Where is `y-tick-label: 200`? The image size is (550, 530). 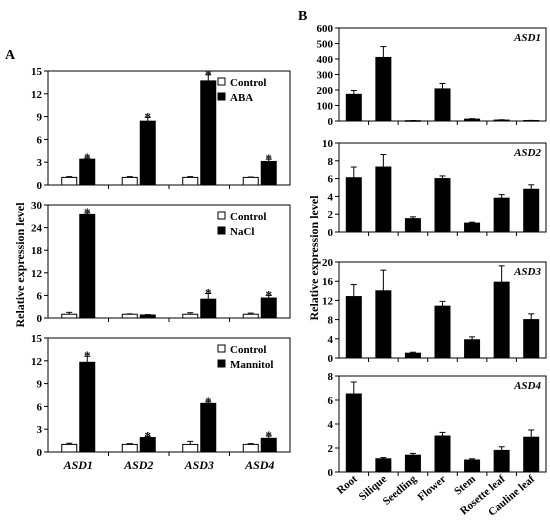
y-tick-label: 200 is located at coordinates (325, 91).